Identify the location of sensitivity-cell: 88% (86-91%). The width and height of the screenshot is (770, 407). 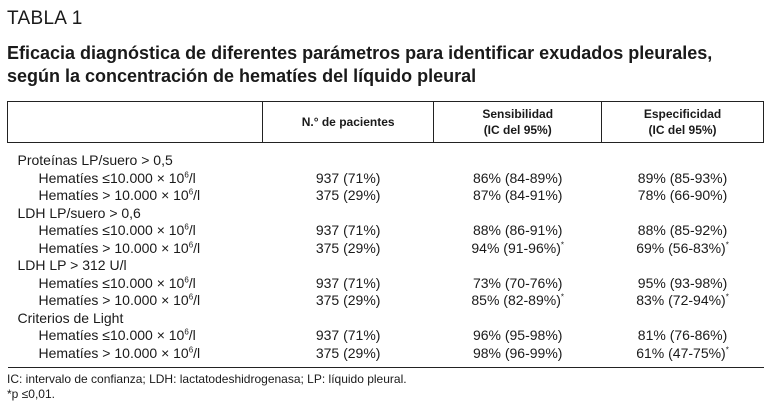
(518, 231).